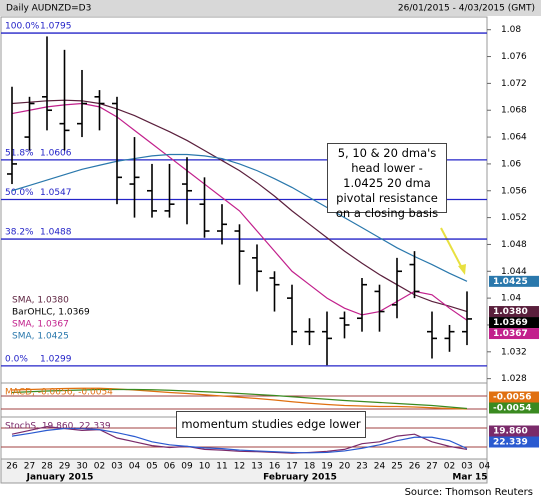  I want to click on x-tick-label: 30, so click(82, 467).